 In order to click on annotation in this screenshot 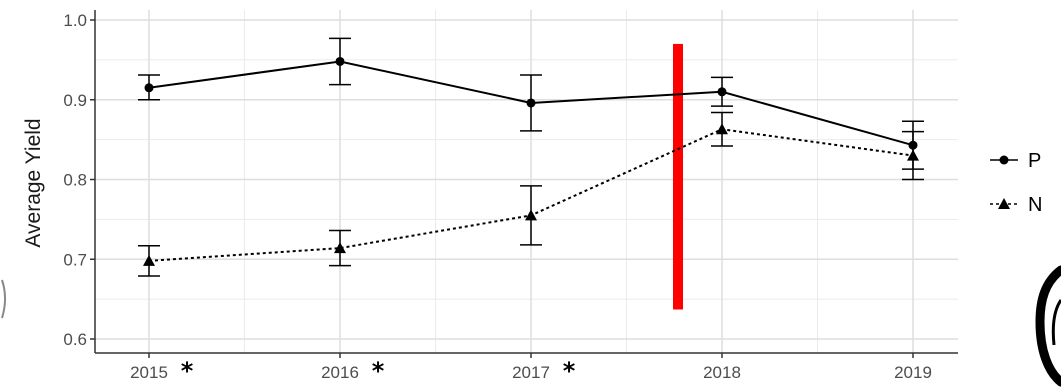, I will do `click(678, 176)`.